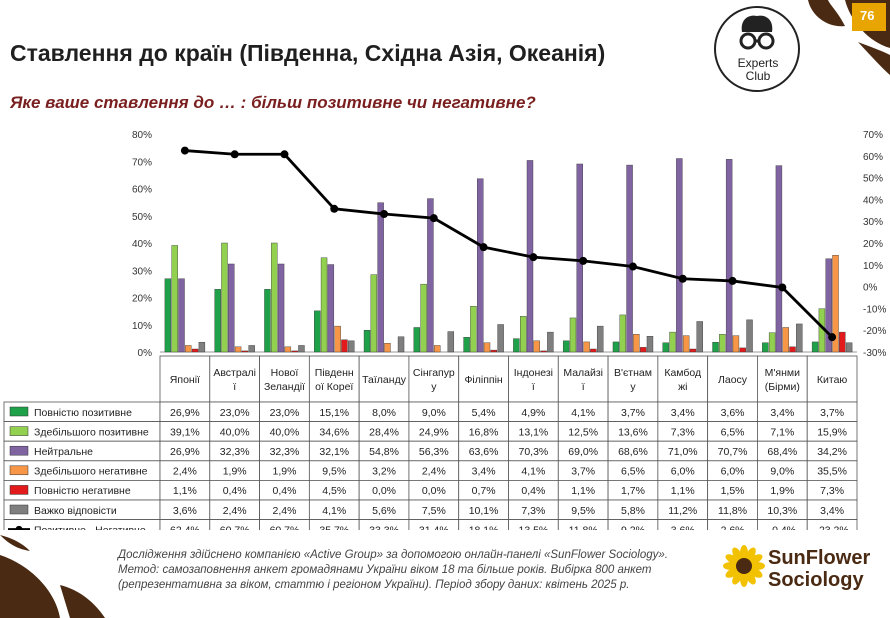 This screenshot has height=618, width=890. I want to click on data-label: 0,7%, so click(484, 491).